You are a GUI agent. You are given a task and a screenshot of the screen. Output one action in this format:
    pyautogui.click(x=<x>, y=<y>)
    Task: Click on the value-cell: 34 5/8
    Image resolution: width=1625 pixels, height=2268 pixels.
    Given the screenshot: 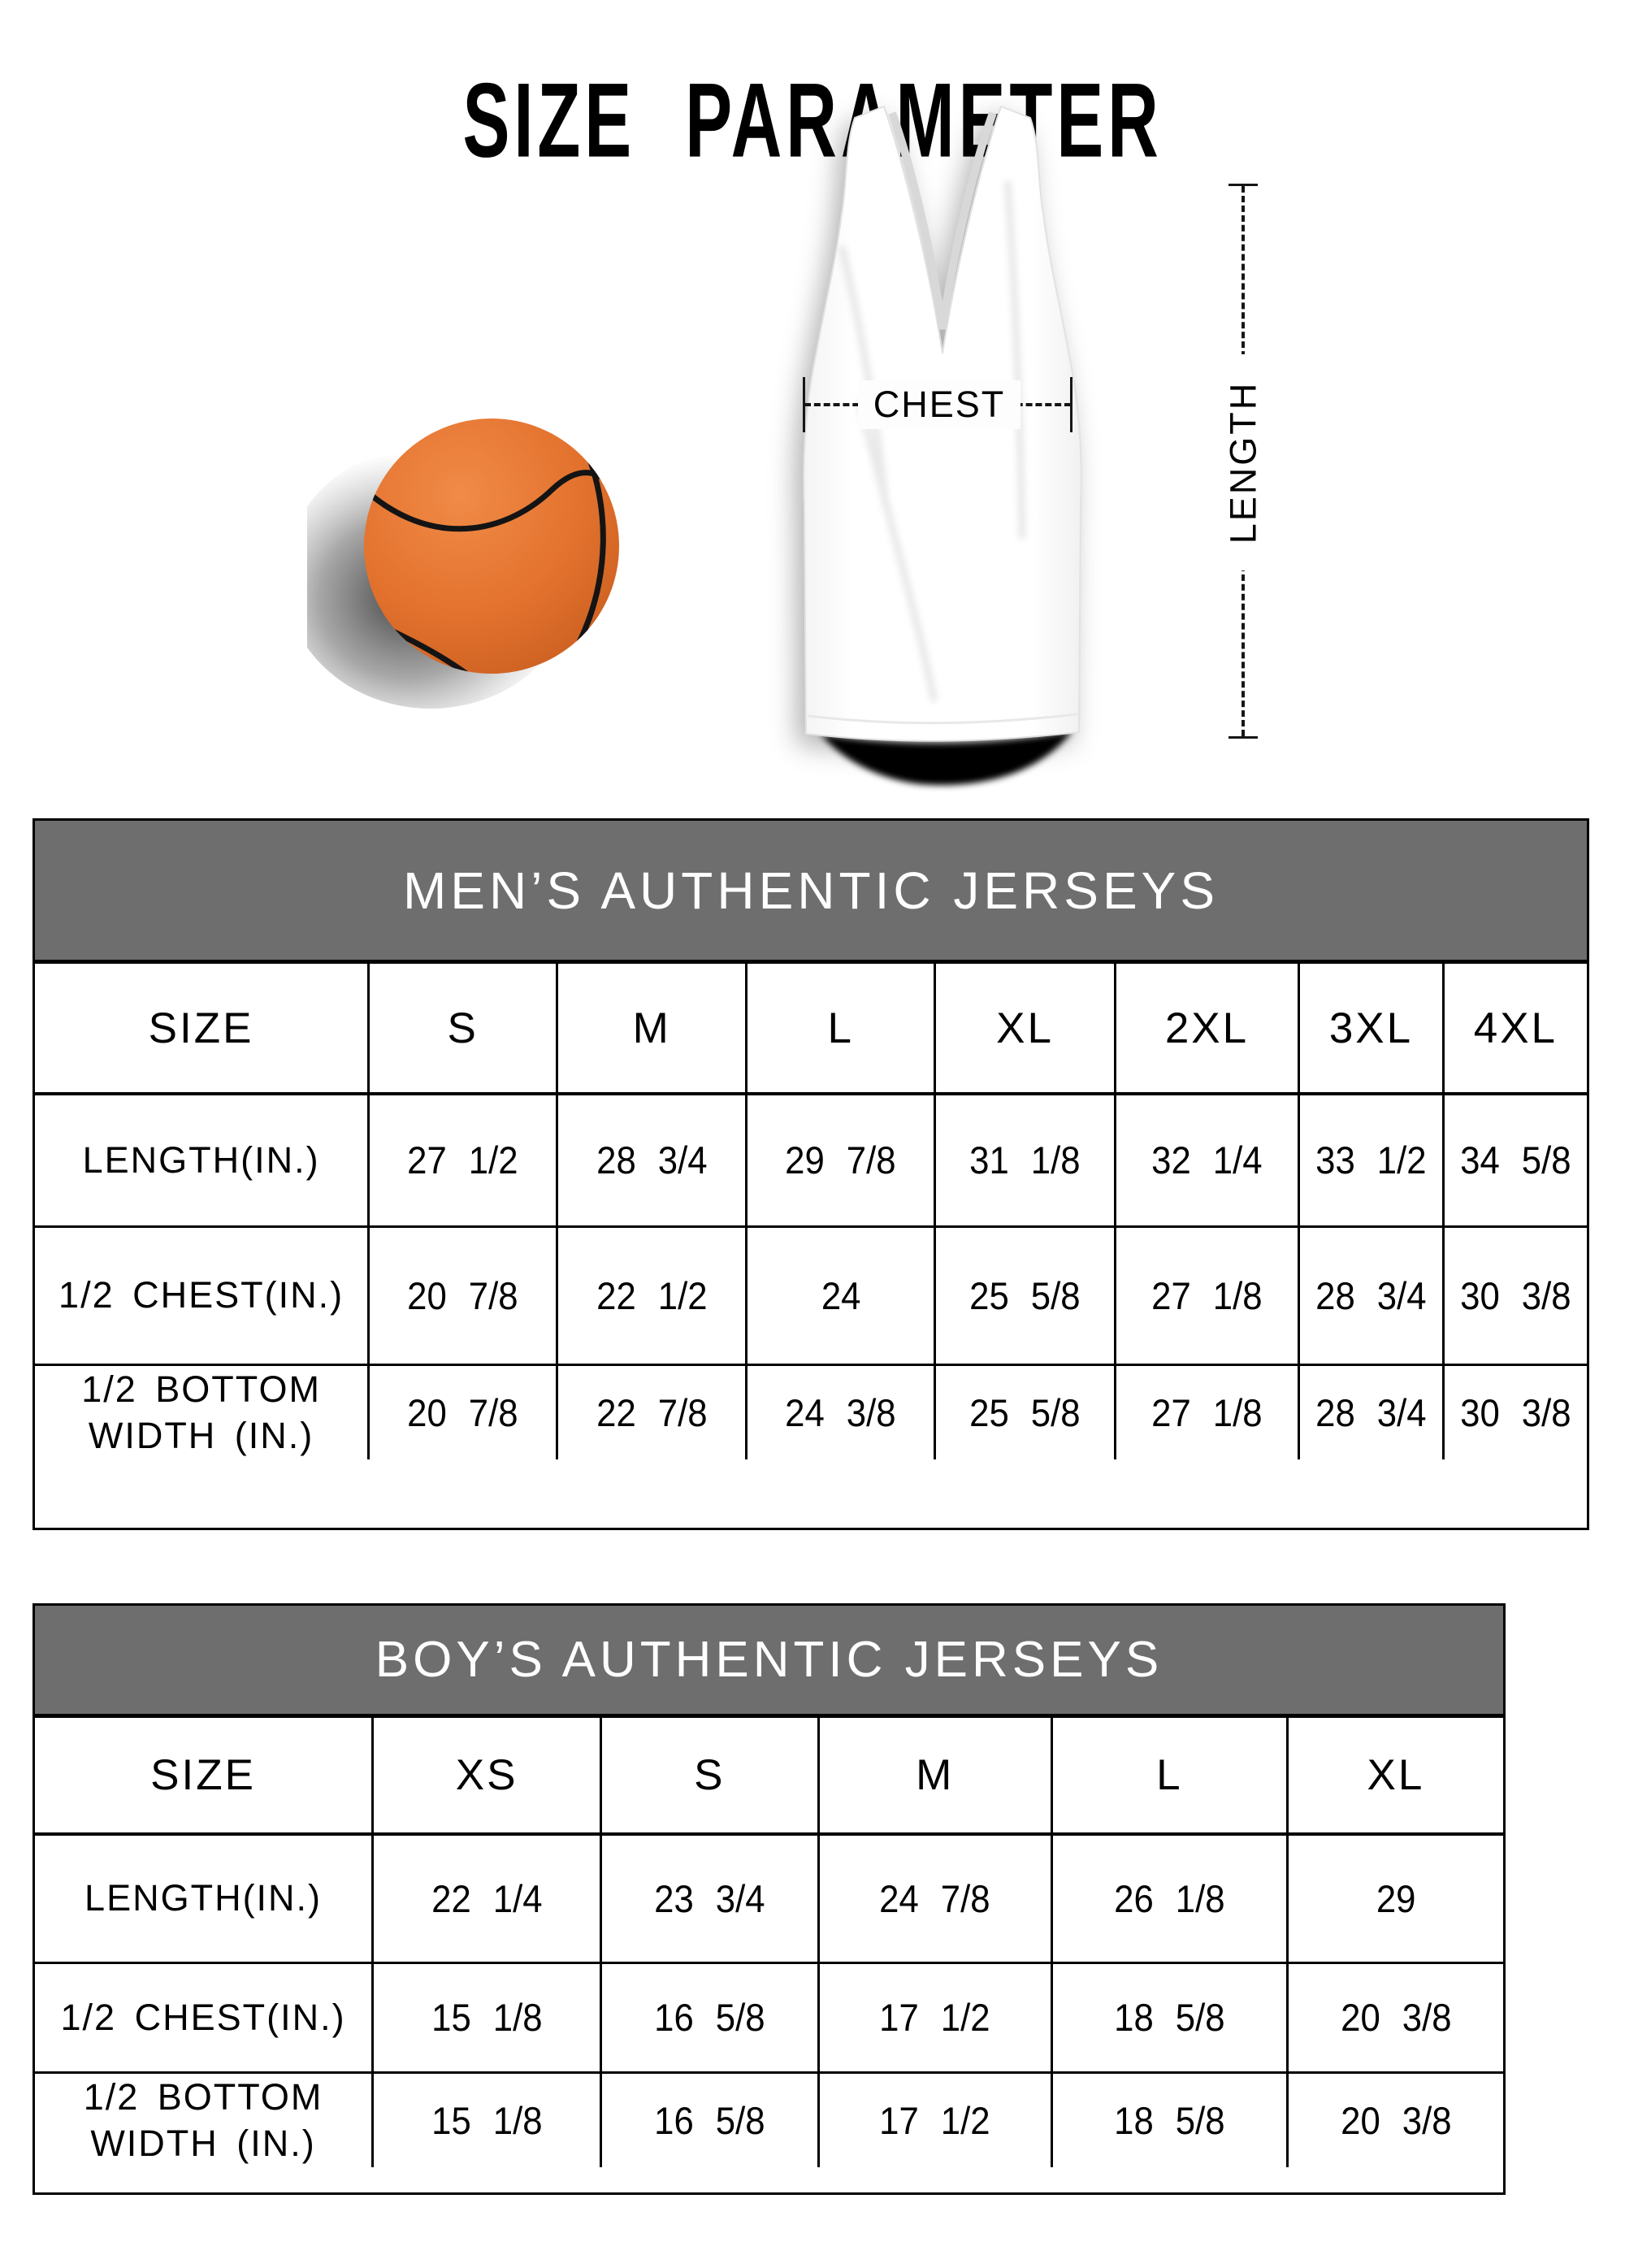 What is the action you would take?
    pyautogui.click(x=1514, y=1160)
    